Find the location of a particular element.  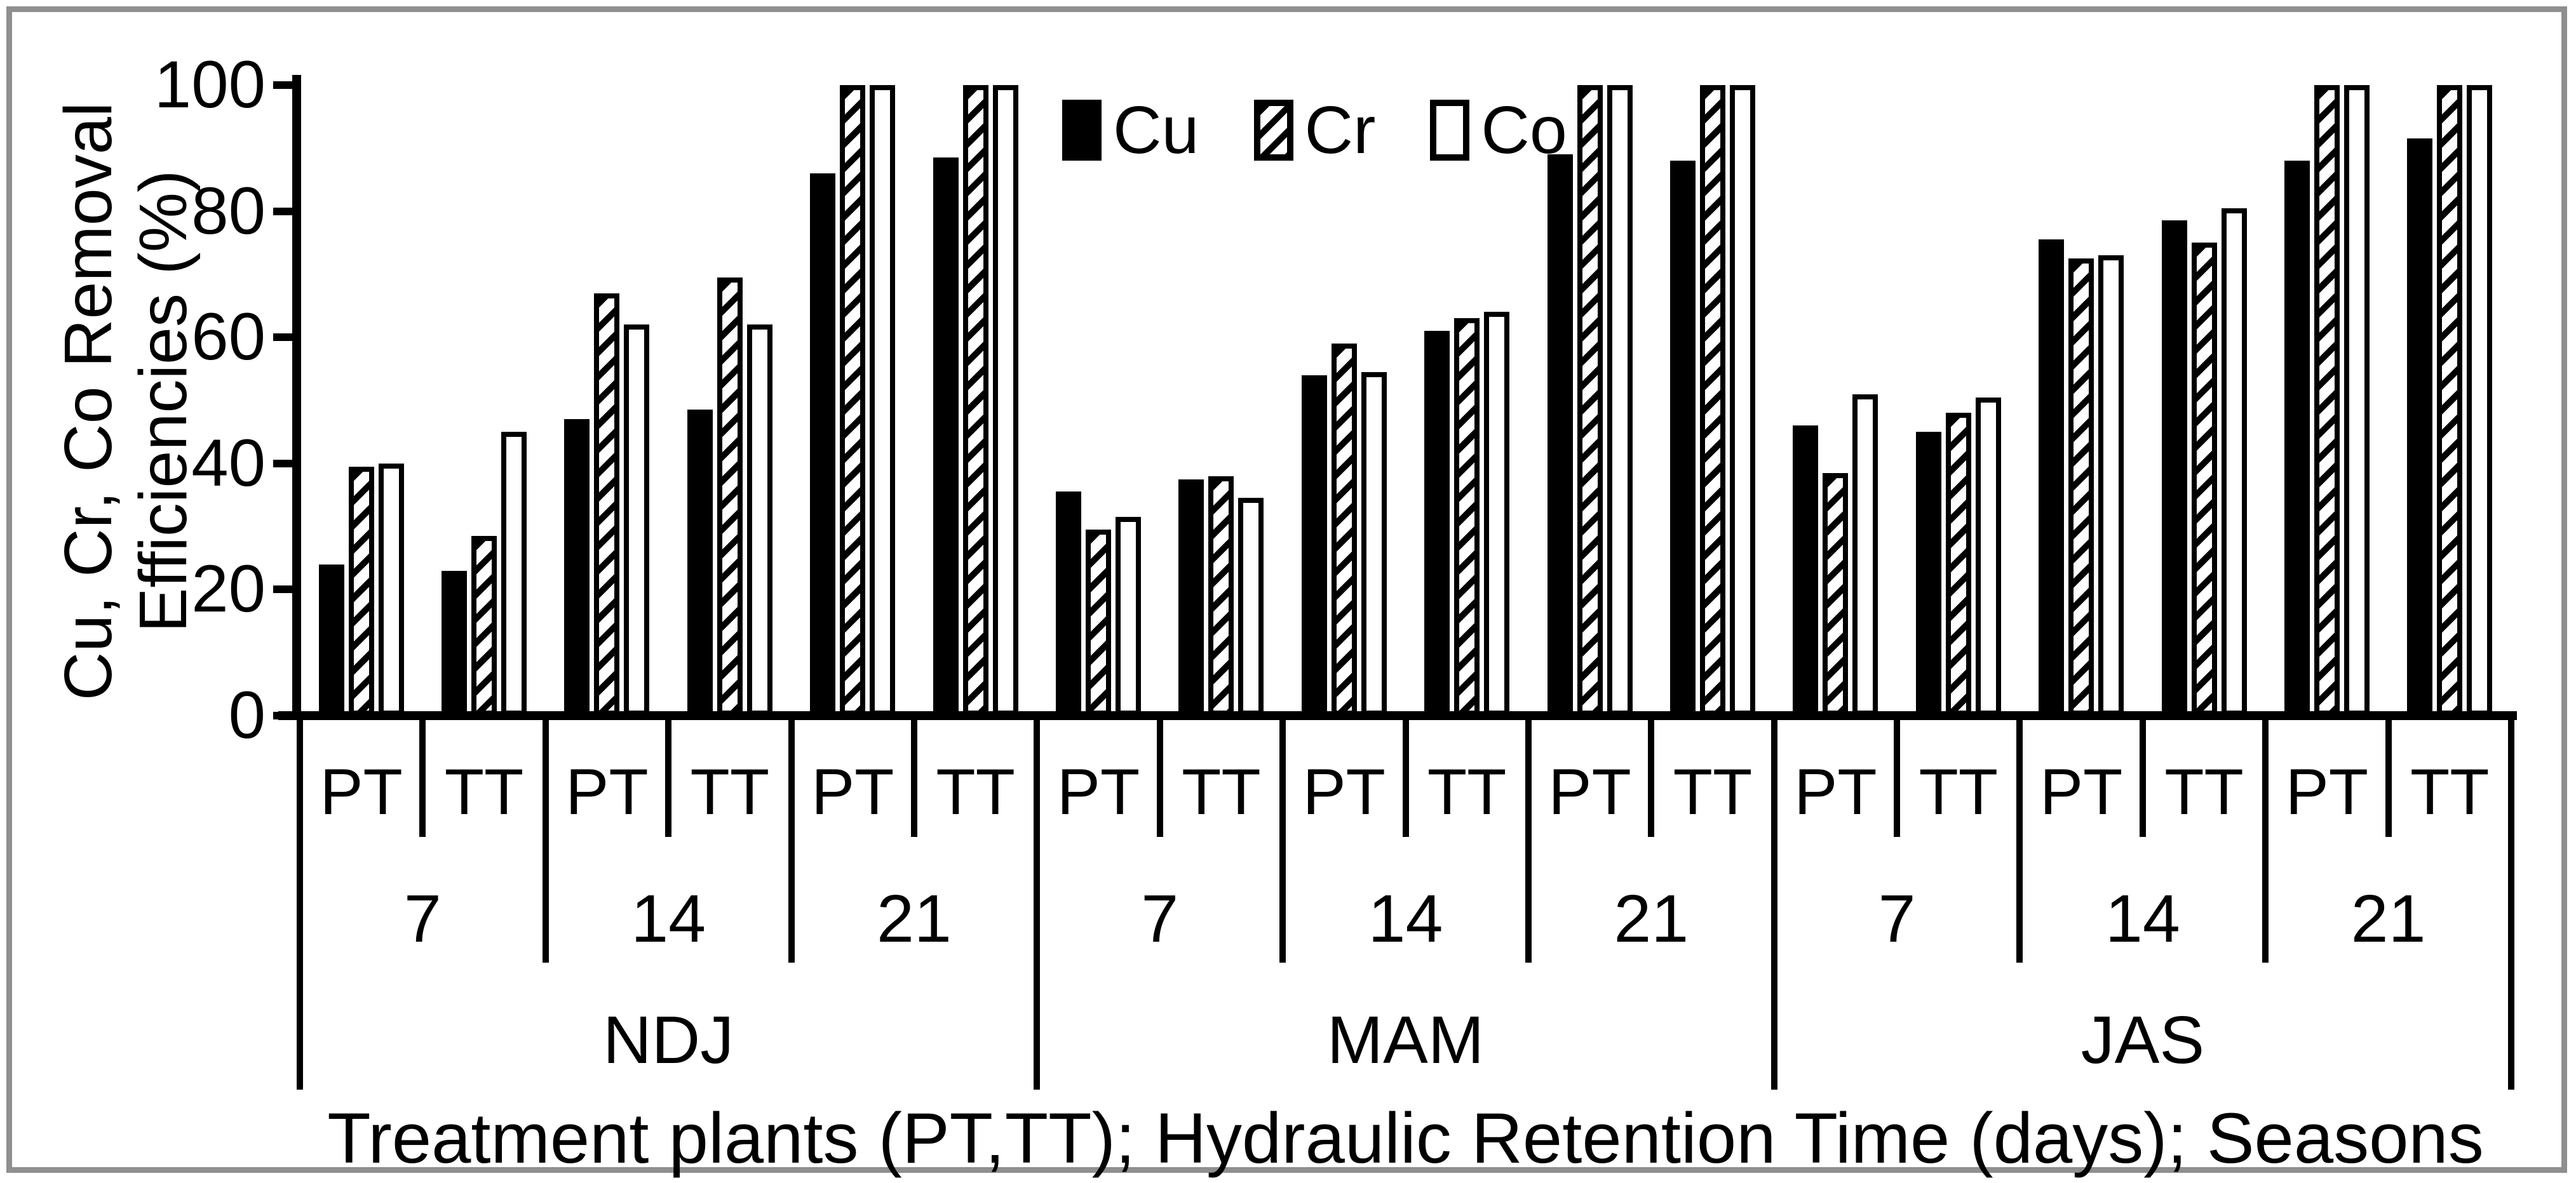

bar-co-NDJ-14-TT is located at coordinates (759, 520).